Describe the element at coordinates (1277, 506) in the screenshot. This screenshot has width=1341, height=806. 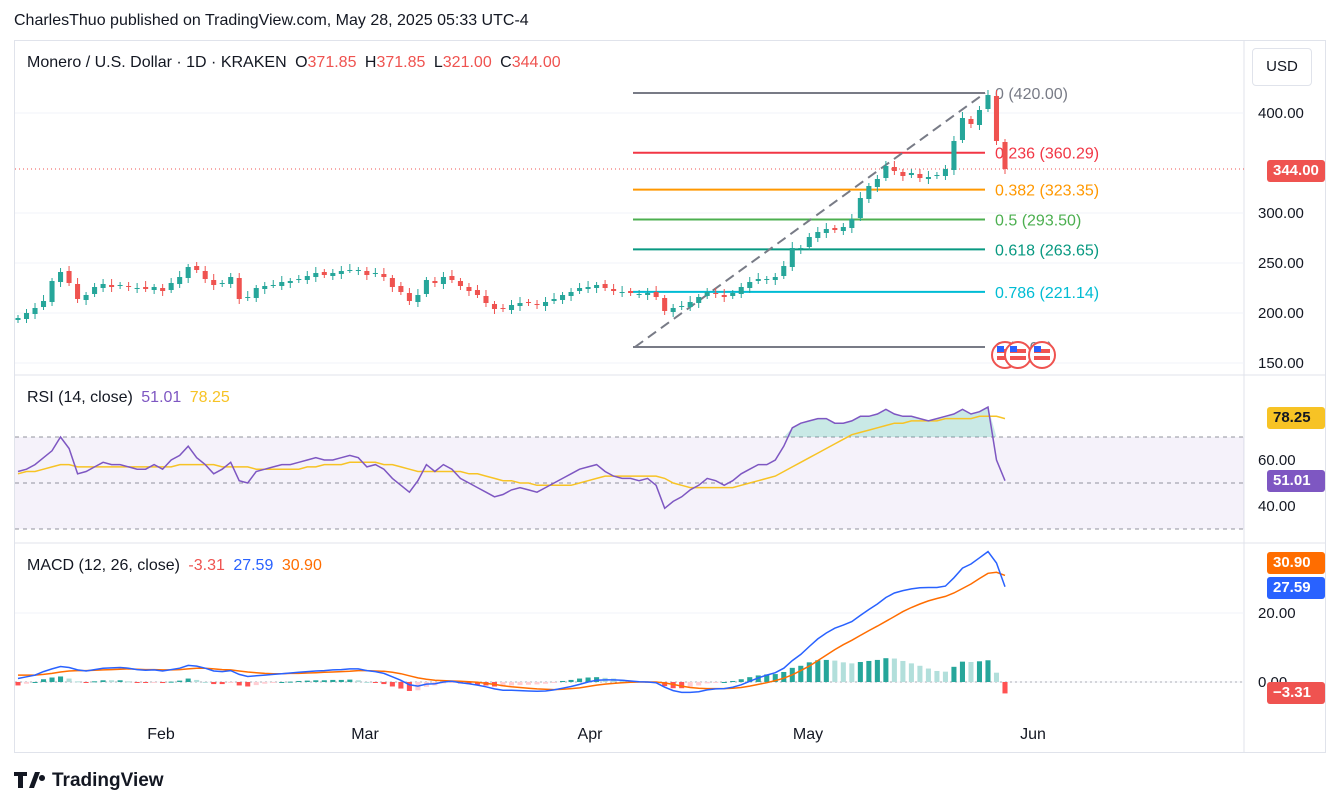
I see `rsi-tick-label: 40.00` at that location.